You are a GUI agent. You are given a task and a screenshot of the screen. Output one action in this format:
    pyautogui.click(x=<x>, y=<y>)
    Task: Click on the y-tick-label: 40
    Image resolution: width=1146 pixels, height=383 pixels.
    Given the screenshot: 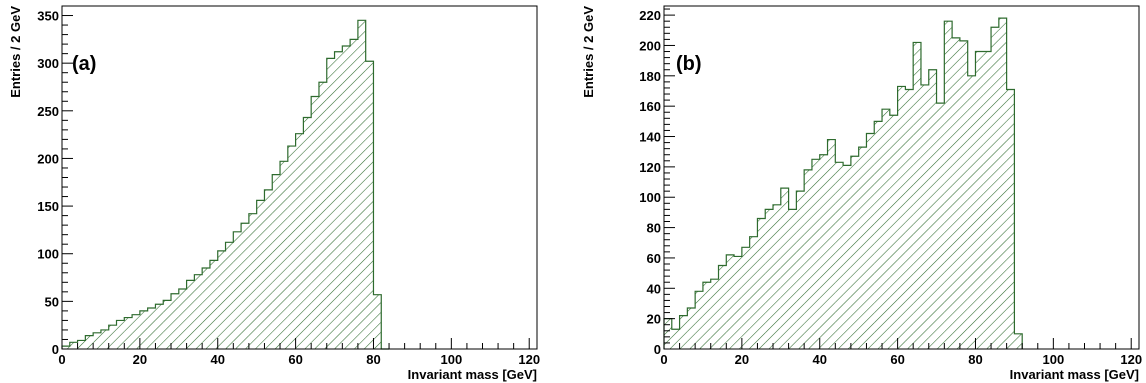 What is the action you would take?
    pyautogui.click(x=654, y=288)
    